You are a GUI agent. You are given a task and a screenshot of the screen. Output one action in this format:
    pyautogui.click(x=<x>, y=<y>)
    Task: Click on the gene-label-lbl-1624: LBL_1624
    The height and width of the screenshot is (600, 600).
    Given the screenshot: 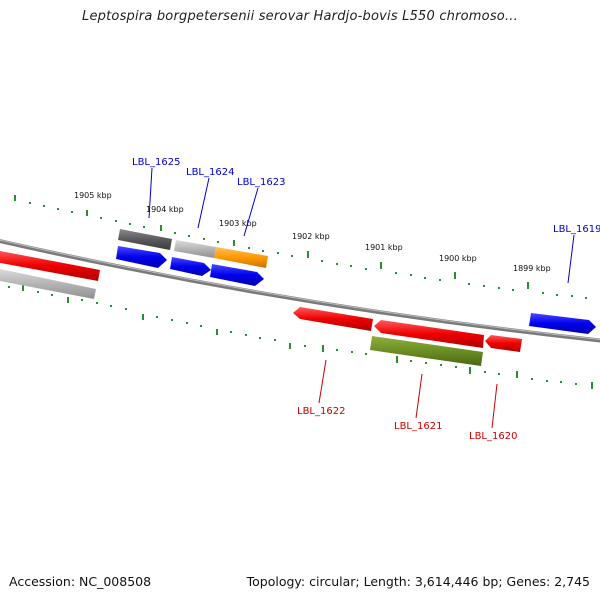 What is the action you would take?
    pyautogui.click(x=210, y=172)
    